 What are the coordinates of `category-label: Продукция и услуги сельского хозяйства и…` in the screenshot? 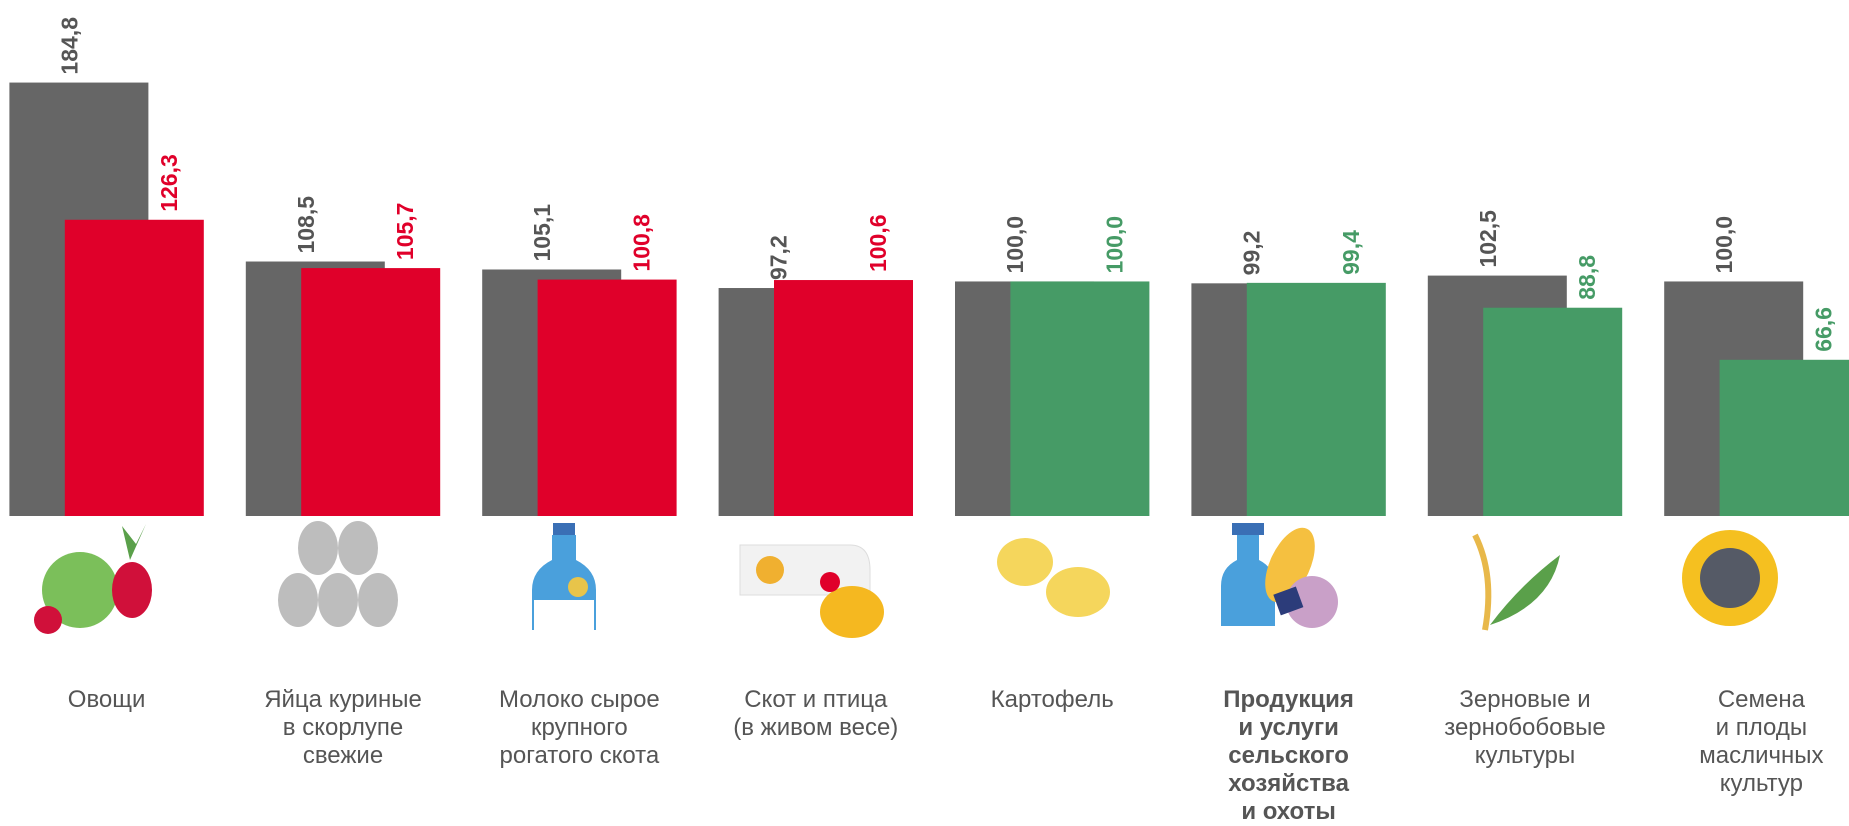 It's located at (1288, 755).